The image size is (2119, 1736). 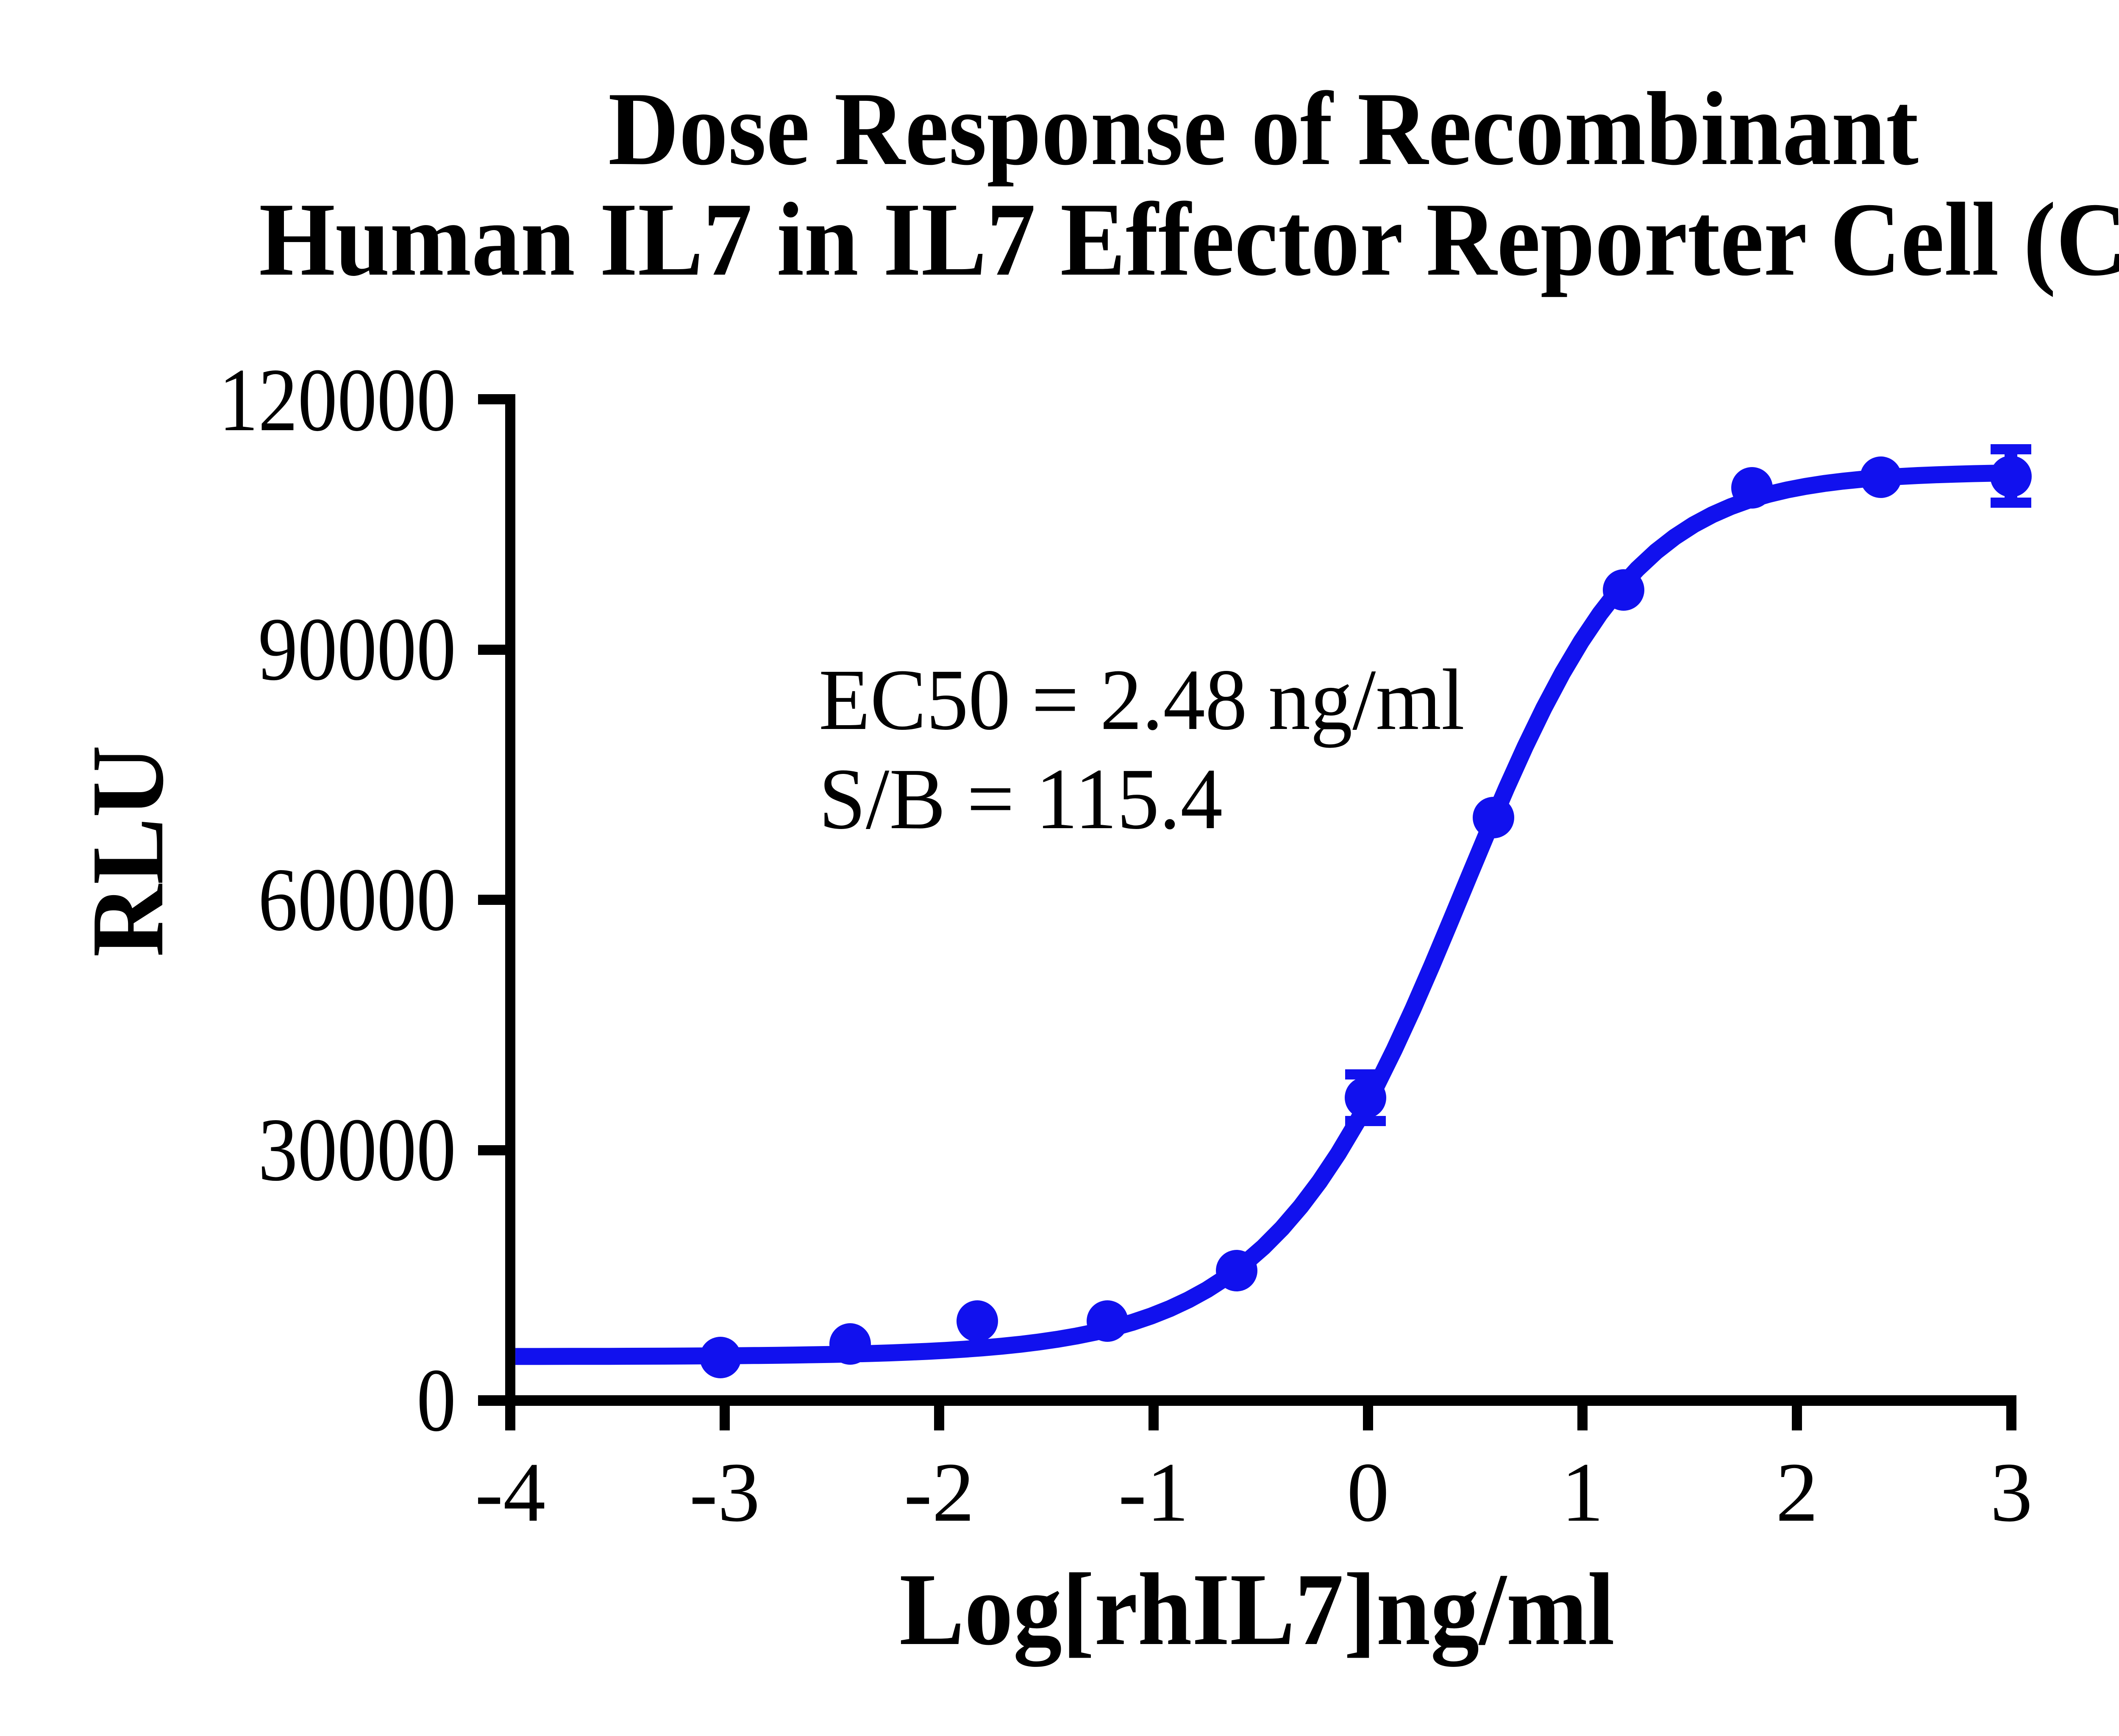 I want to click on svg-text: 30000, so click(x=357, y=1150).